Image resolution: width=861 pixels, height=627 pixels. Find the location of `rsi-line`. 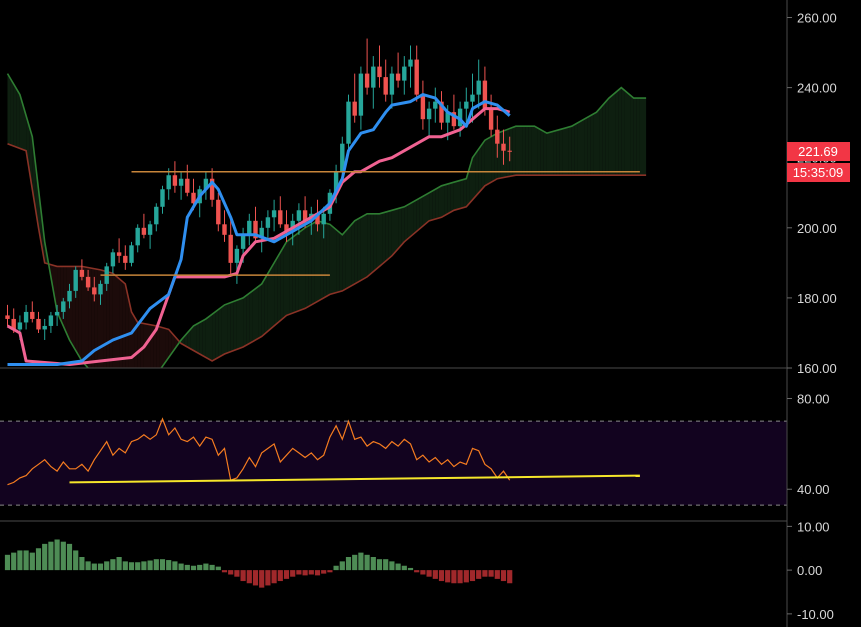

rsi-line is located at coordinates (259, 451).